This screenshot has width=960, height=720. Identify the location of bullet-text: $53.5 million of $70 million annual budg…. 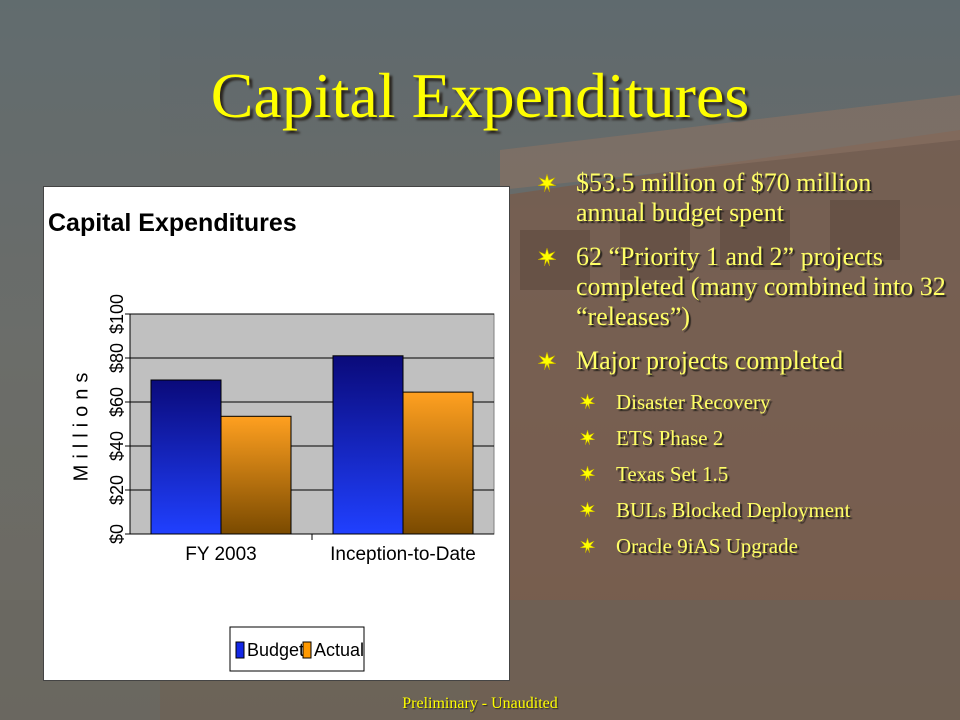
(724, 197).